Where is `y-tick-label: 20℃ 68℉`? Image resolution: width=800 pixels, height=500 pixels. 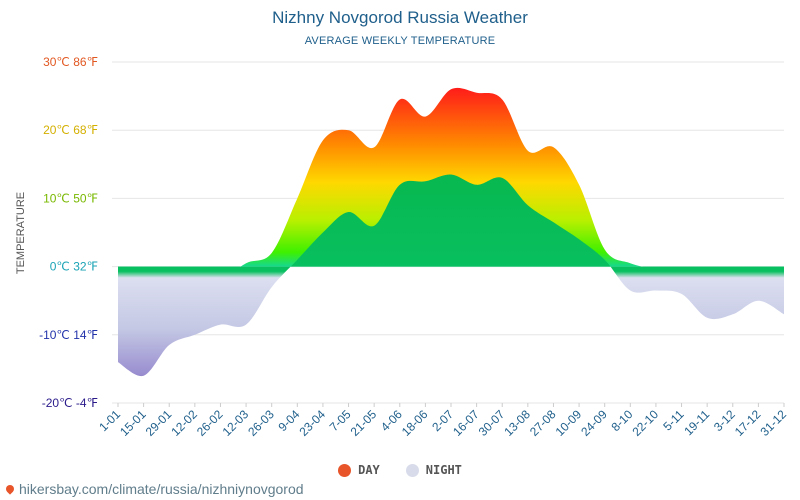 y-tick-label: 20℃ 68℉ is located at coordinates (70, 130).